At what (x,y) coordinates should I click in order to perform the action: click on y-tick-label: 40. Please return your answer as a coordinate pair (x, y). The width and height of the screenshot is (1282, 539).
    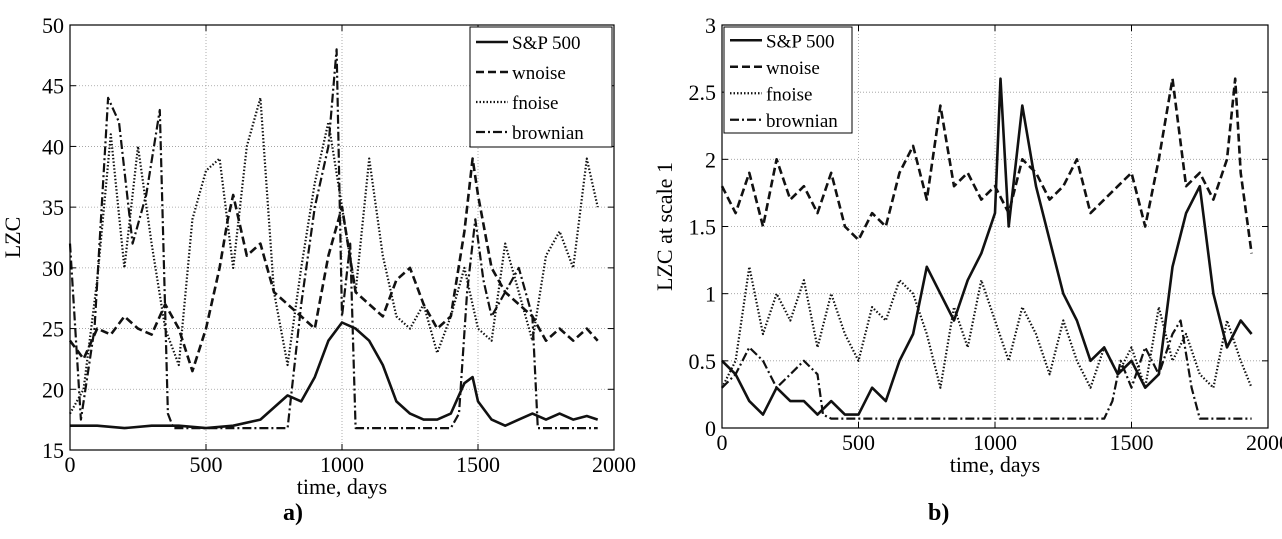
    Looking at the image, I should click on (53, 146).